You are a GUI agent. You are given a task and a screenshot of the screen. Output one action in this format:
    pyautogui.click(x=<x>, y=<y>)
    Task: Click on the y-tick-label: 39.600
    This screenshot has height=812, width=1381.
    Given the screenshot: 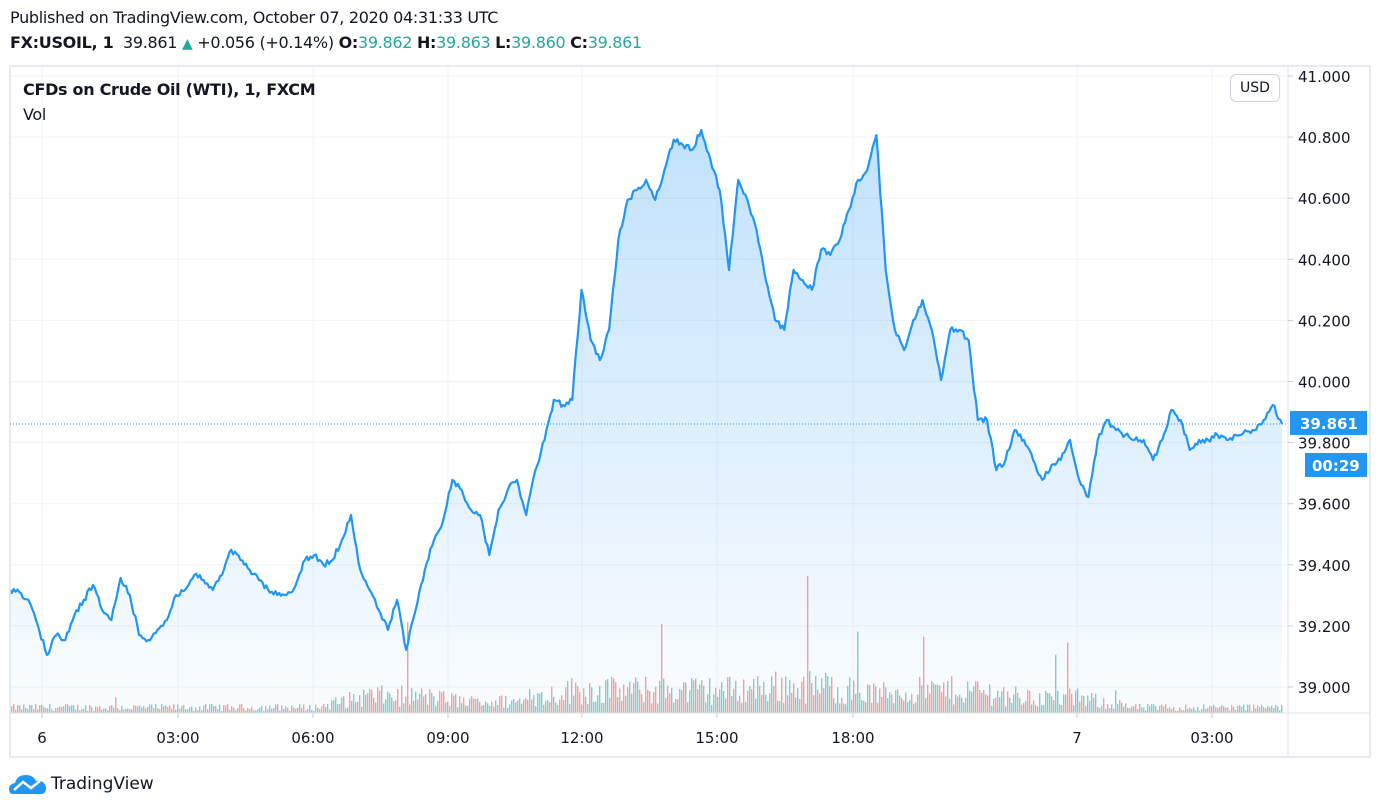 What is the action you would take?
    pyautogui.click(x=1324, y=505)
    